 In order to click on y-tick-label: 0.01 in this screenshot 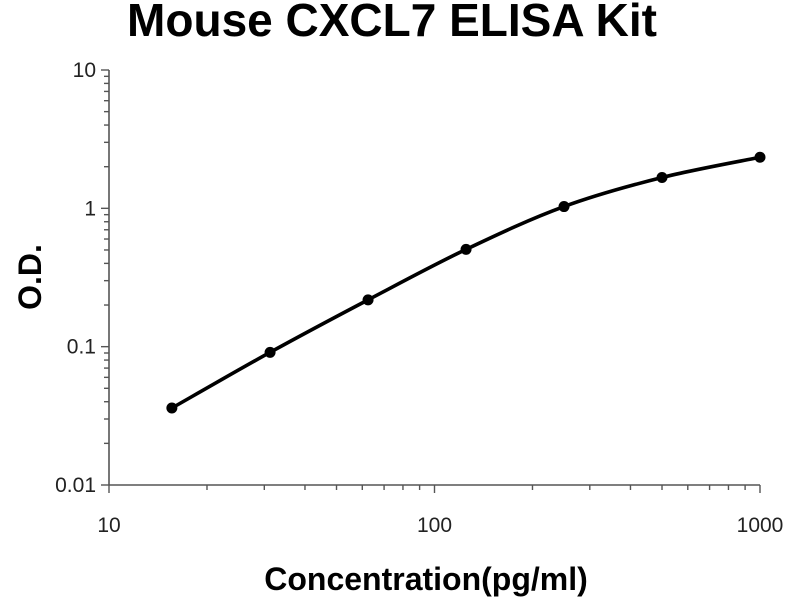, I will do `click(75, 485)`.